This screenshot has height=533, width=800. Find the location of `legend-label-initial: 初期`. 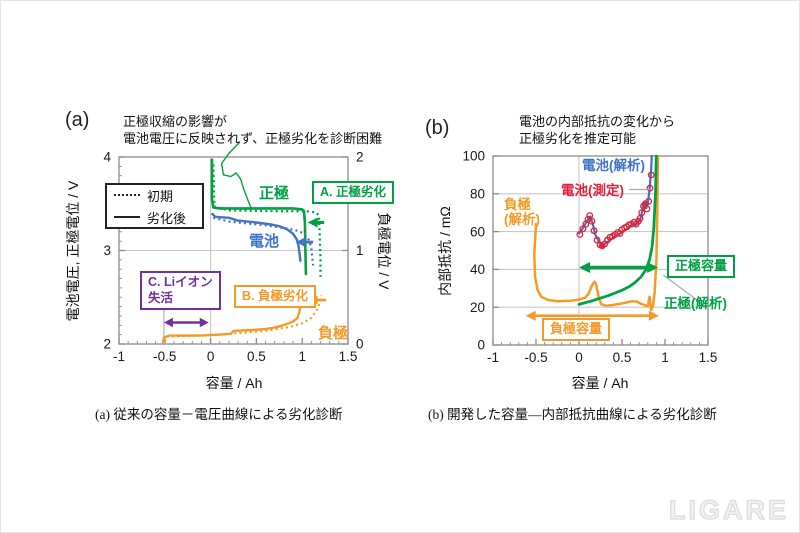

legend-label-initial: 初期 is located at coordinates (160, 196).